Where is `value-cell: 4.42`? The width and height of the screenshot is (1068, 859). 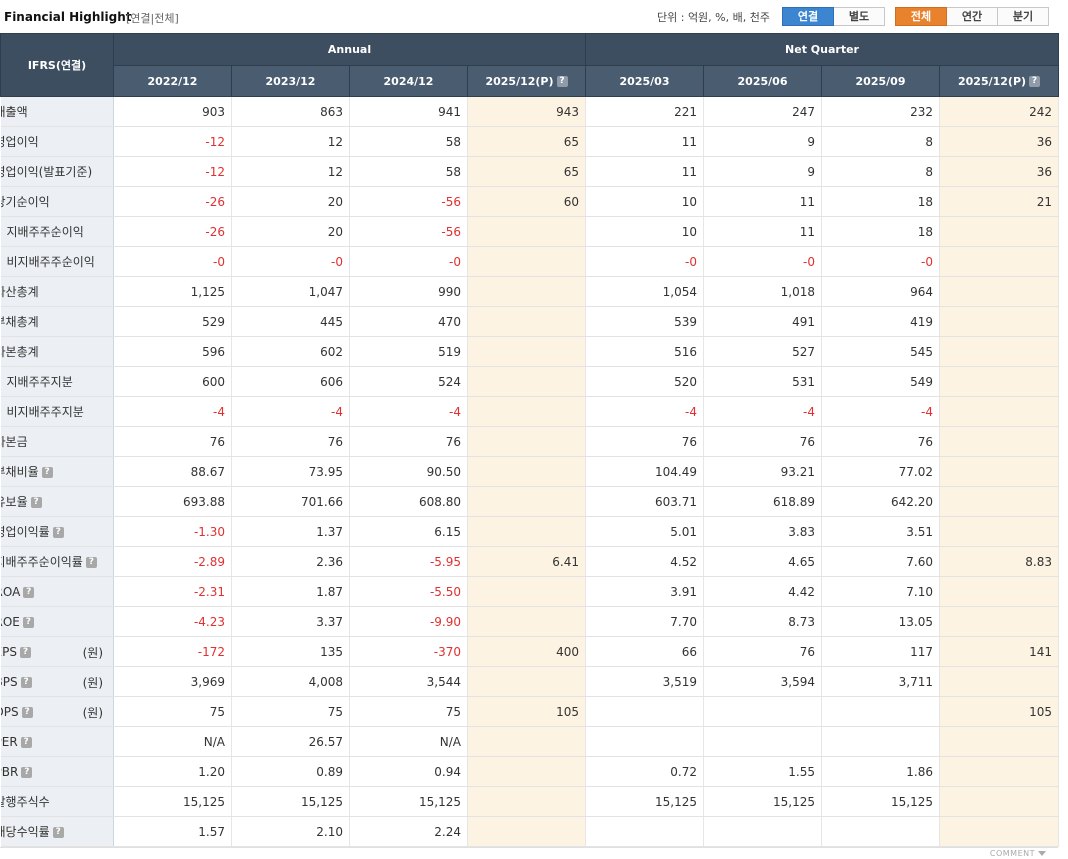
value-cell: 4.42 is located at coordinates (763, 591).